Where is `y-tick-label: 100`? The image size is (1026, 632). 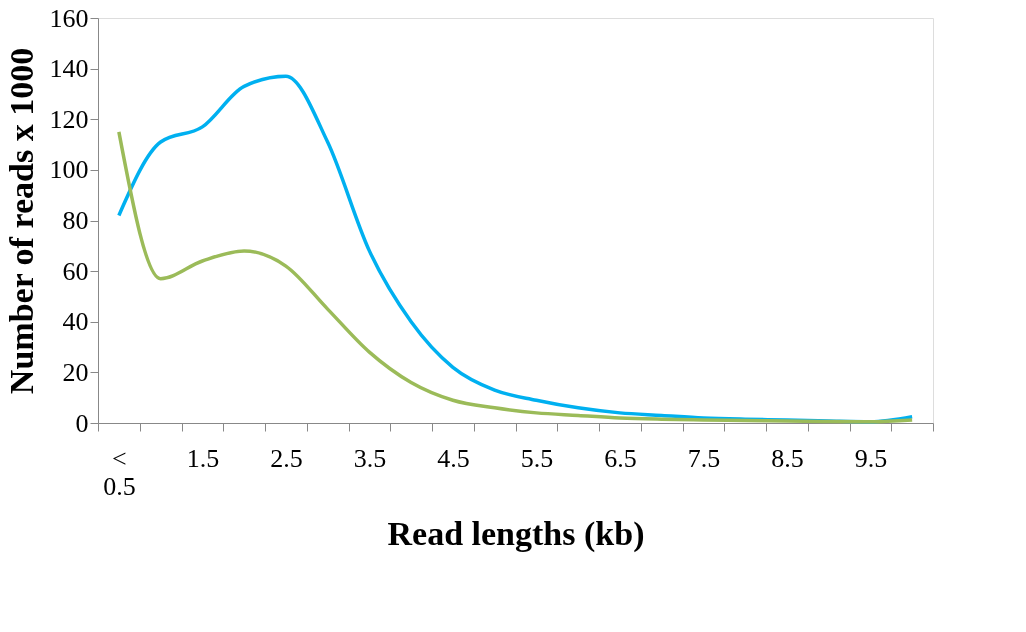 y-tick-label: 100 is located at coordinates (69, 170).